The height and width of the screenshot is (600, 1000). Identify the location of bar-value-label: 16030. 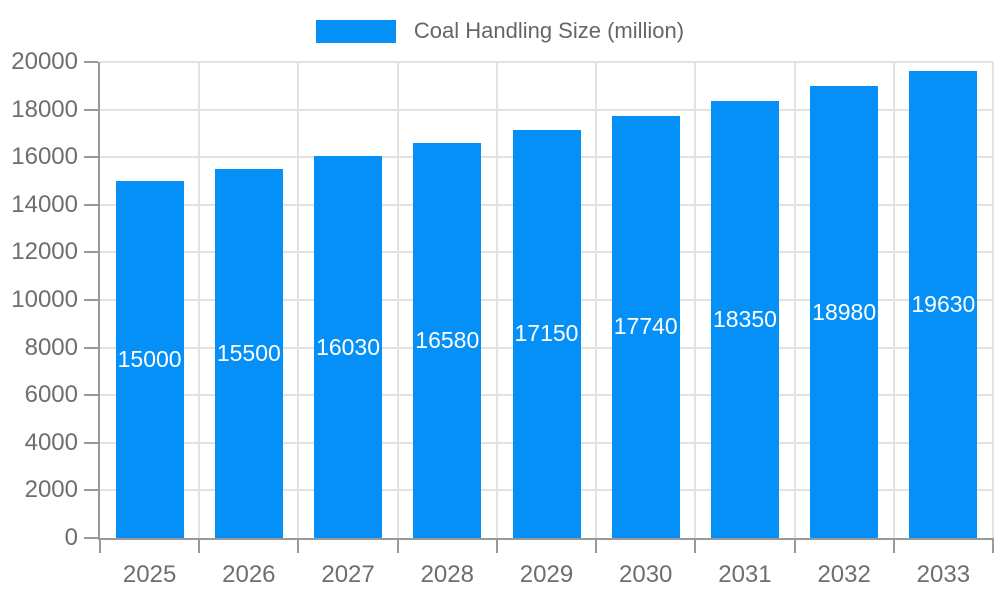
(348, 346).